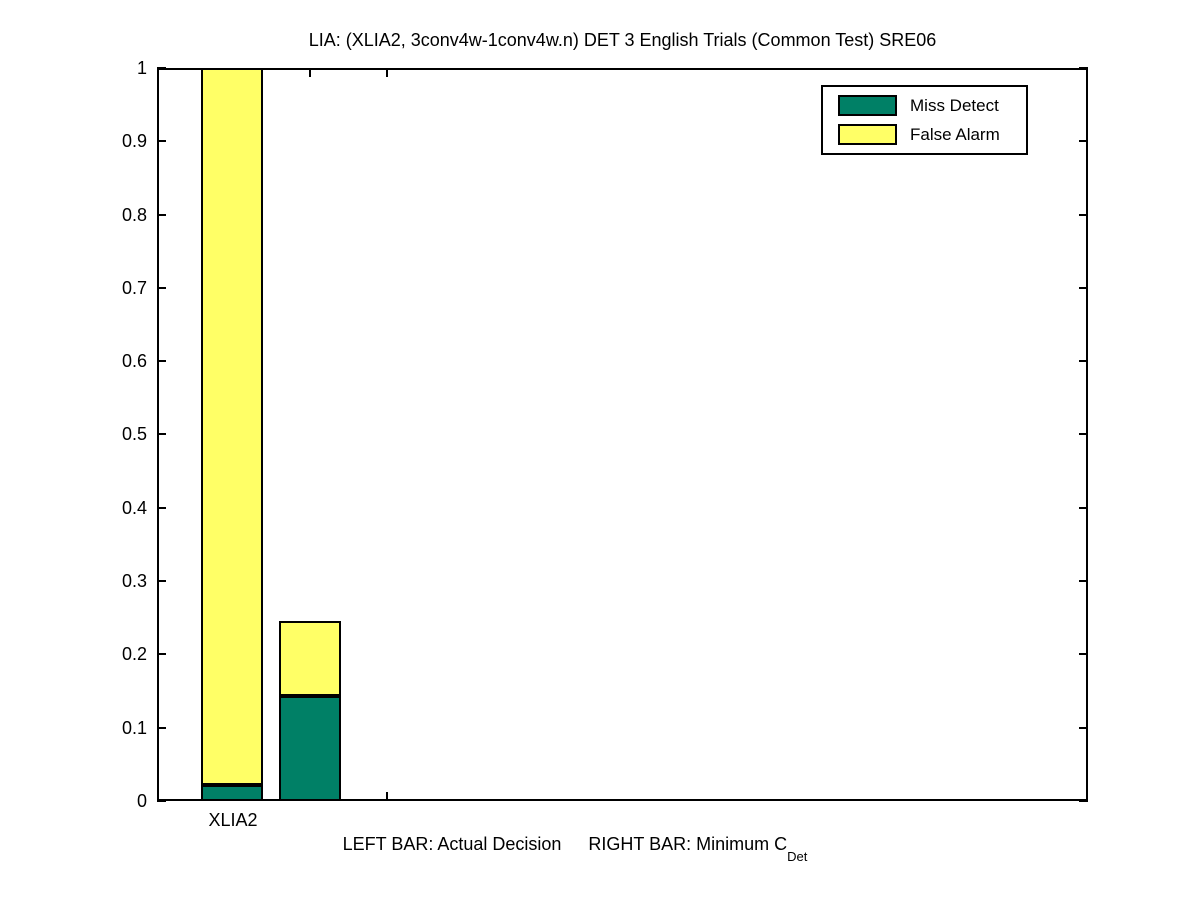 Image resolution: width=1201 pixels, height=900 pixels. What do you see at coordinates (452, 844) in the screenshot?
I see `caption-left-bar: LEFT BAR: Actual Decision` at bounding box center [452, 844].